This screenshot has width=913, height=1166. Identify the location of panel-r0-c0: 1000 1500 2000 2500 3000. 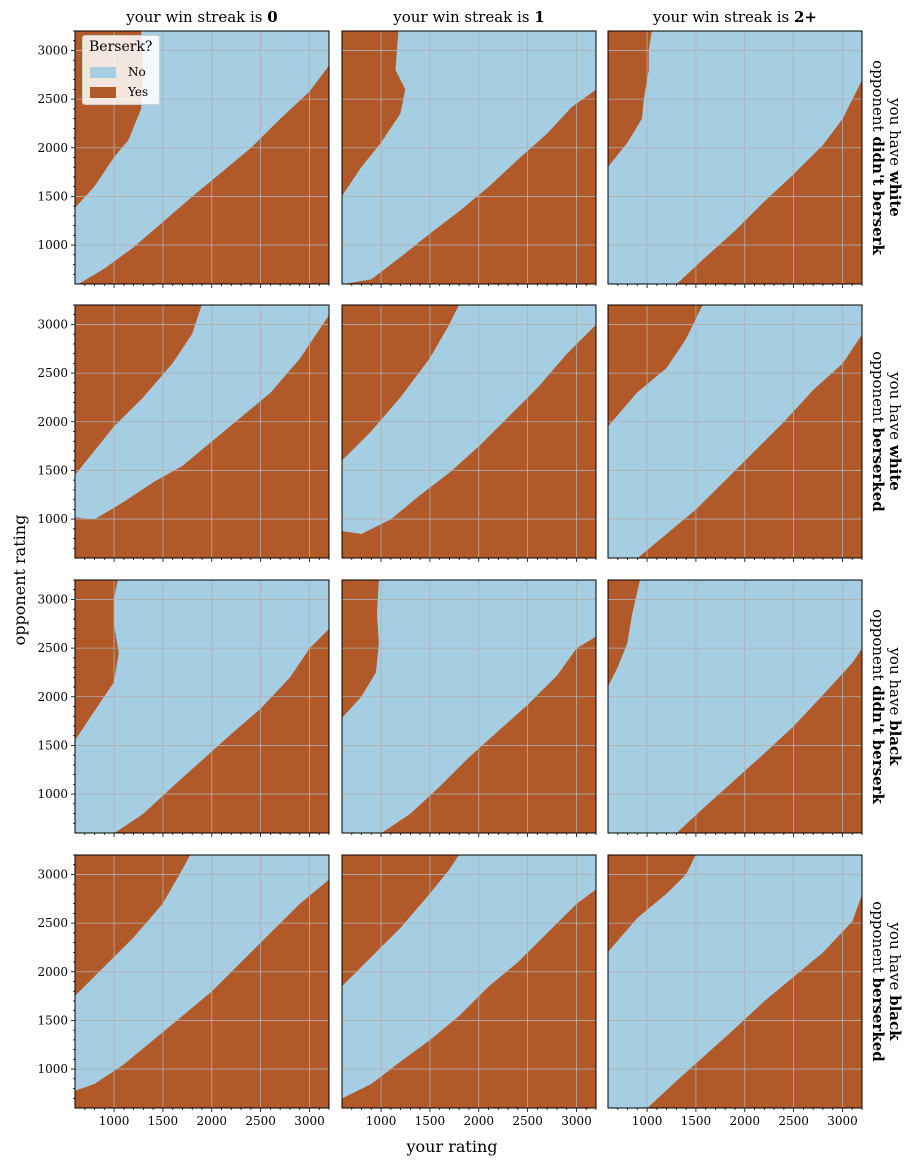
(183, 159).